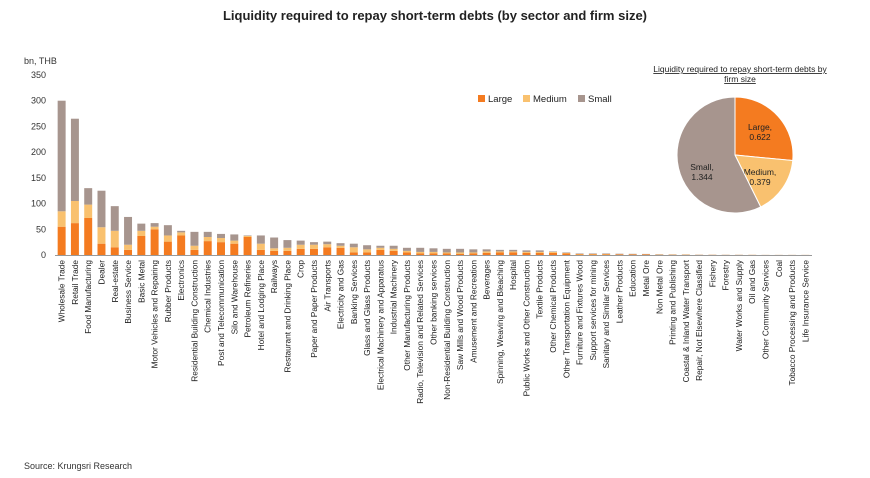 Image resolution: width=870 pixels, height=478 pixels. What do you see at coordinates (43, 255) in the screenshot?
I see `y-tick-label: 0` at bounding box center [43, 255].